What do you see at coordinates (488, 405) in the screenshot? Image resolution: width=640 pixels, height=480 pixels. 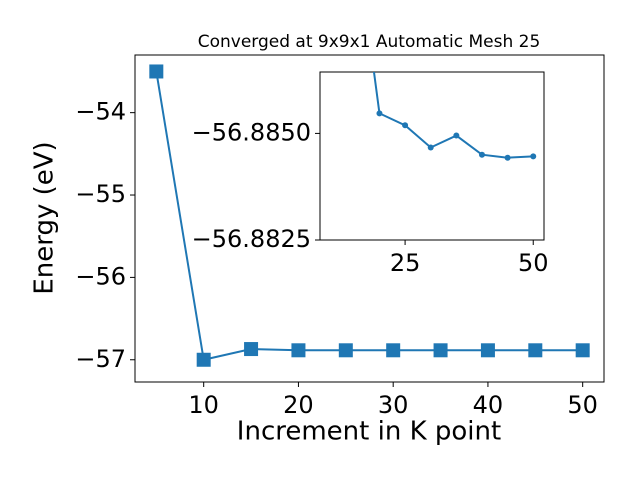 I see `x-tick-label: 40` at bounding box center [488, 405].